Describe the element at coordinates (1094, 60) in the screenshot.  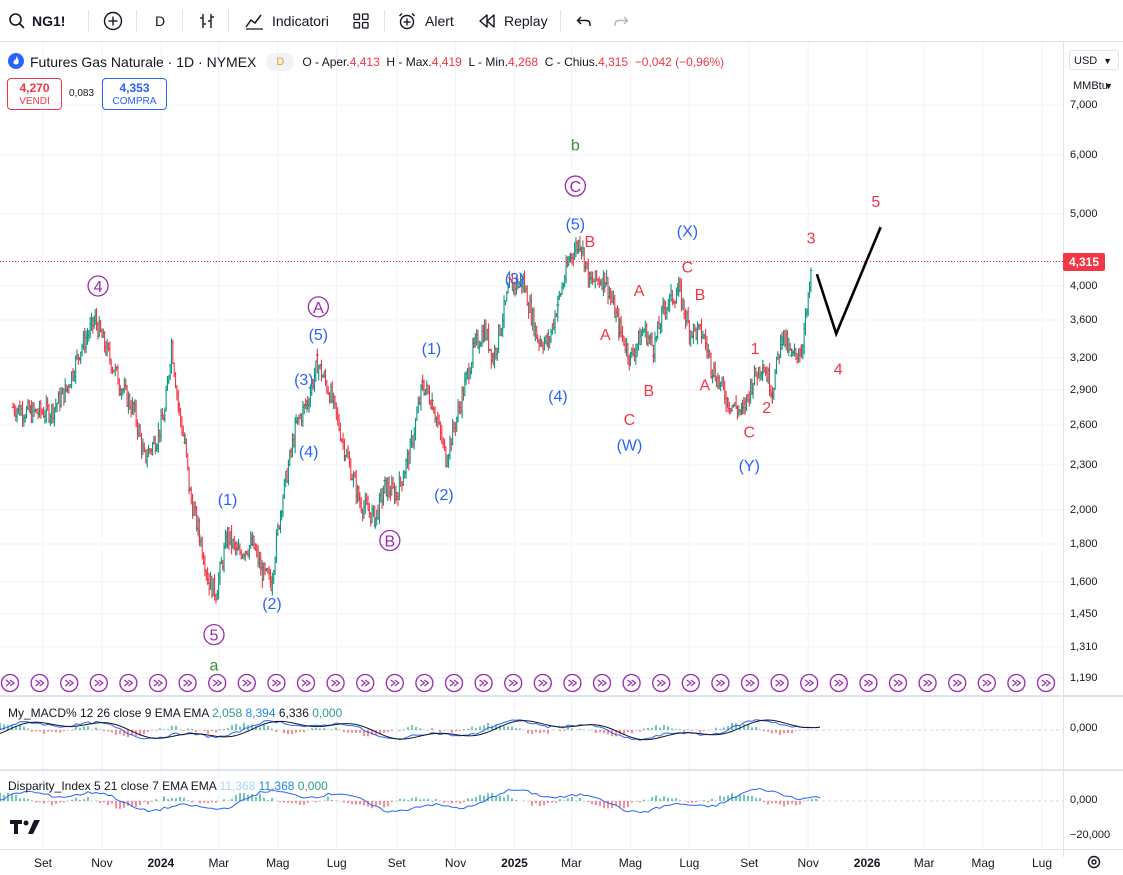
I see `currency-selector: USD ▼` at that location.